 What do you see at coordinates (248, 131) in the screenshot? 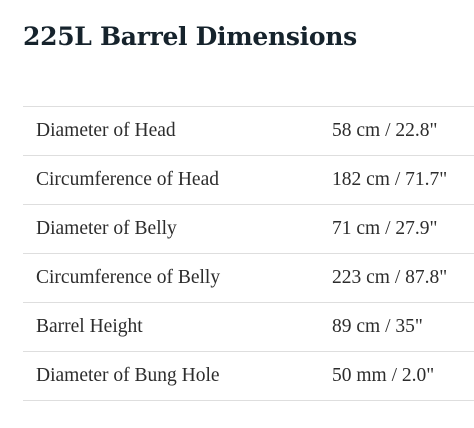
I see `table-row: Diameter of Head 58 cm / 22.8"` at bounding box center [248, 131].